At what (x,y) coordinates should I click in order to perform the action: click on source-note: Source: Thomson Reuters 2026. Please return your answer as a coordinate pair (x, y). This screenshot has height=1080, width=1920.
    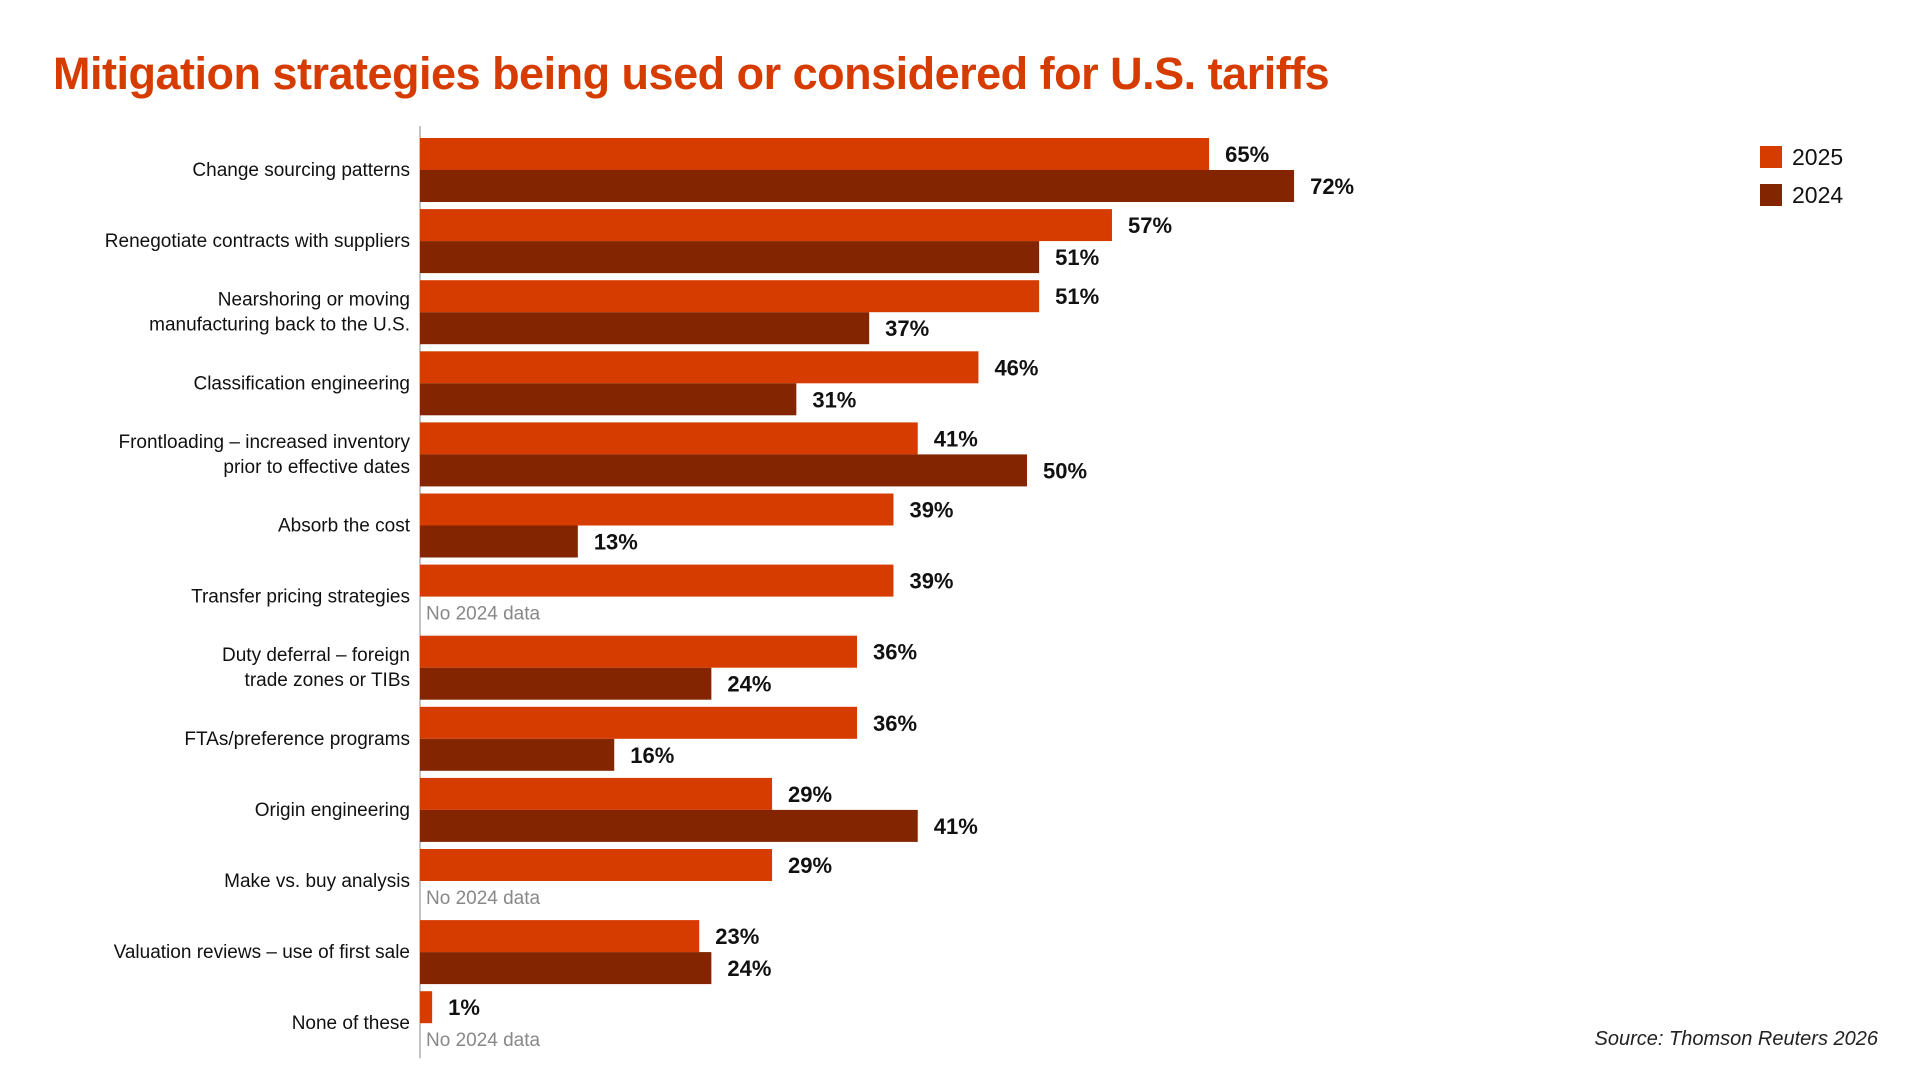
    Looking at the image, I should click on (1736, 1039).